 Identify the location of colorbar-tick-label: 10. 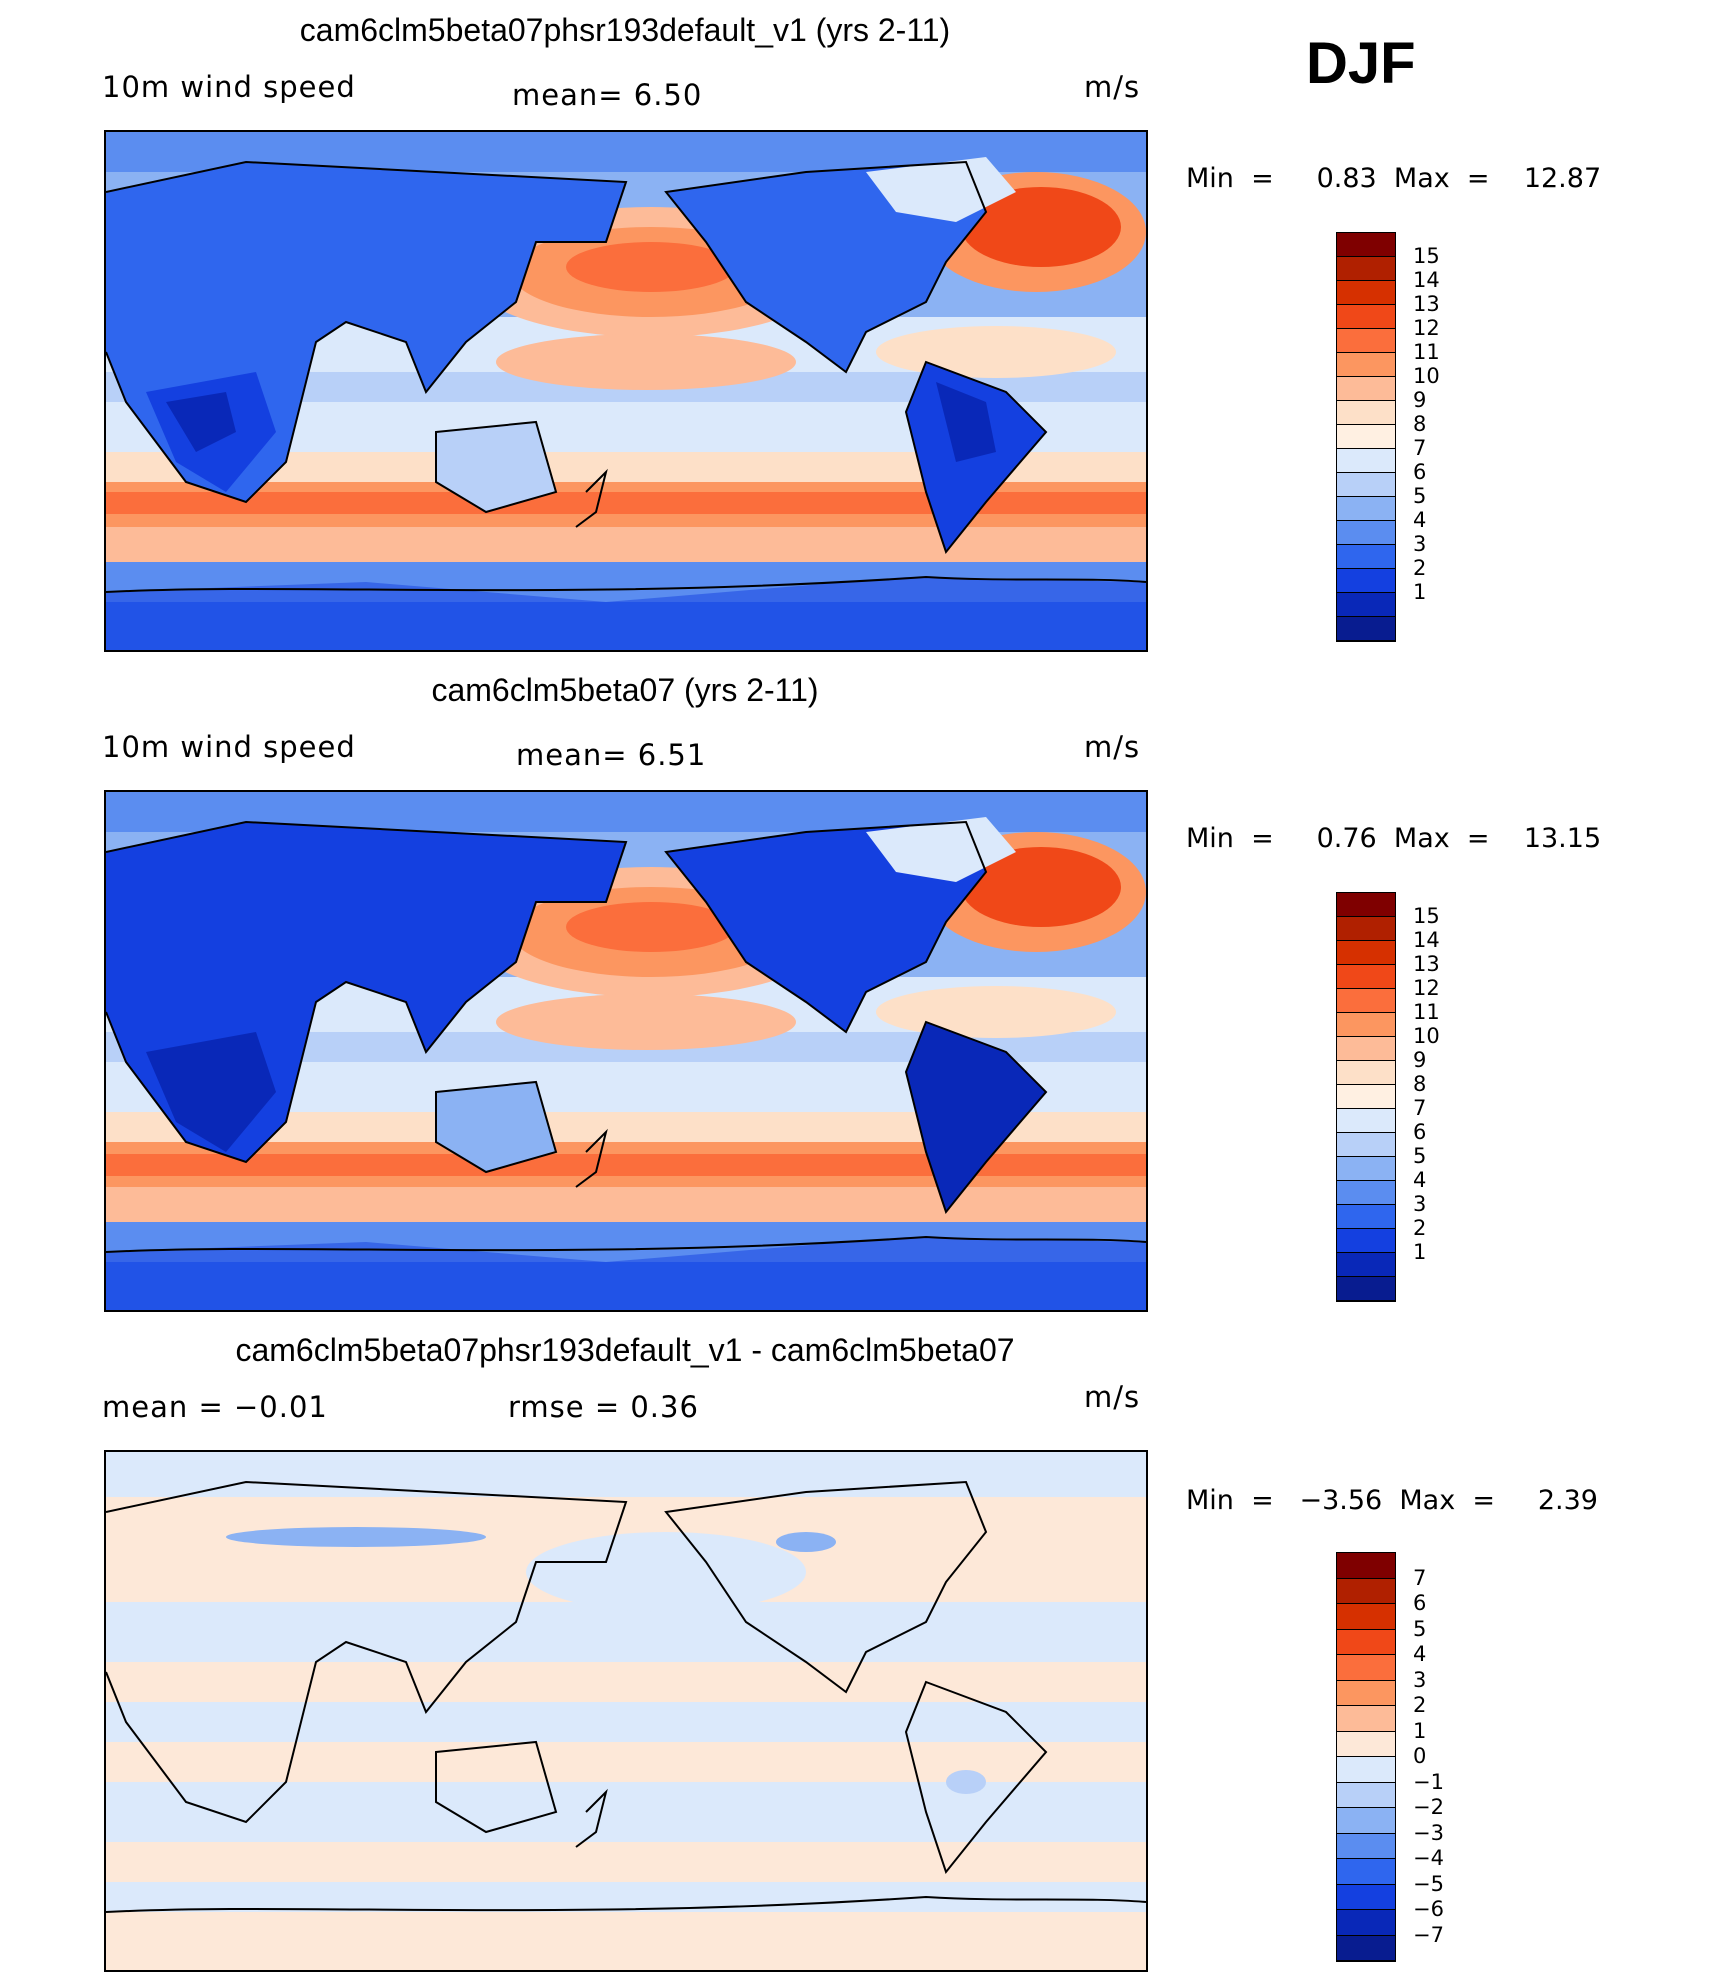
(1426, 1036).